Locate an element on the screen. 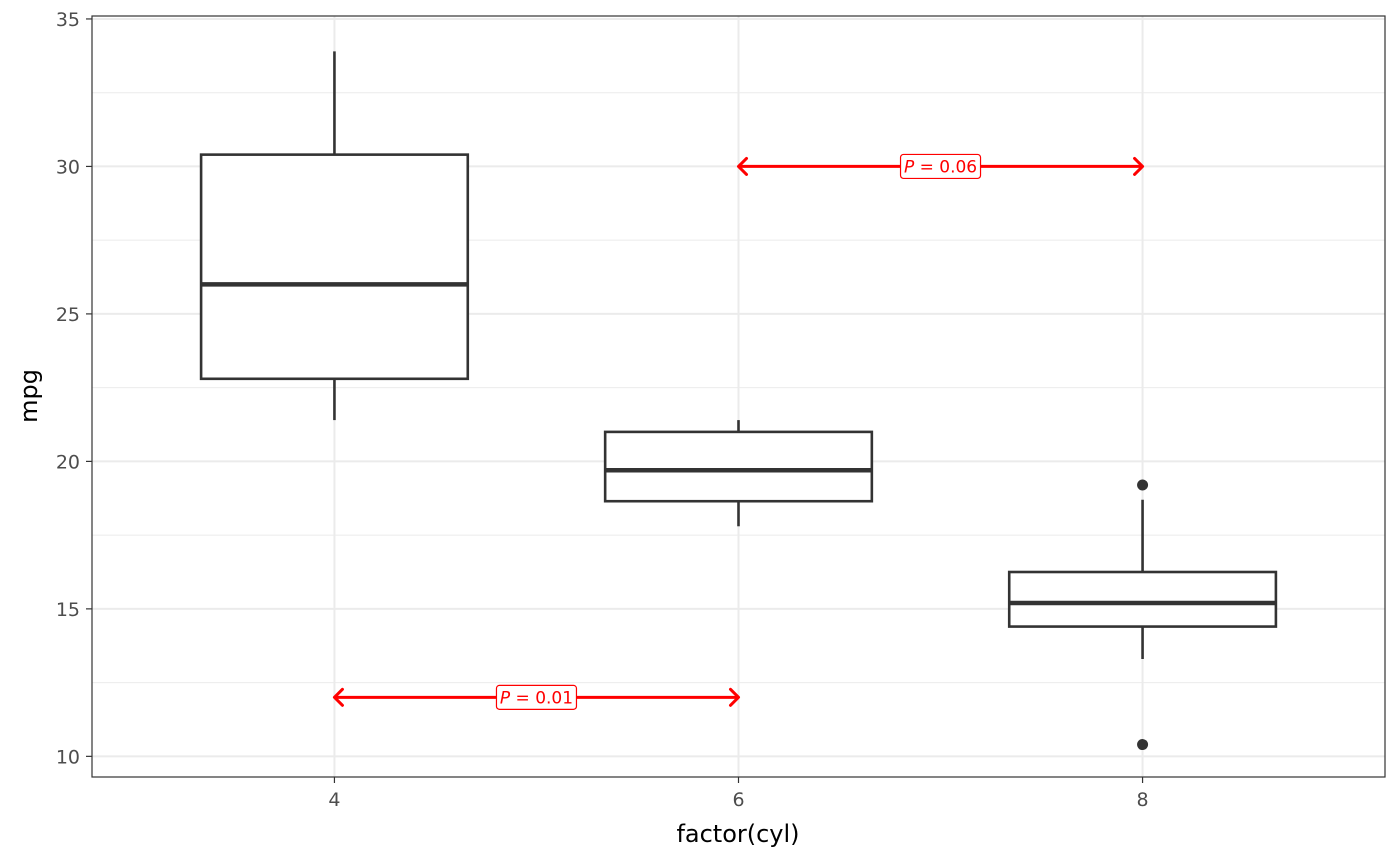 This screenshot has height=866, width=1400. x-tick-label: 4 is located at coordinates (334, 800).